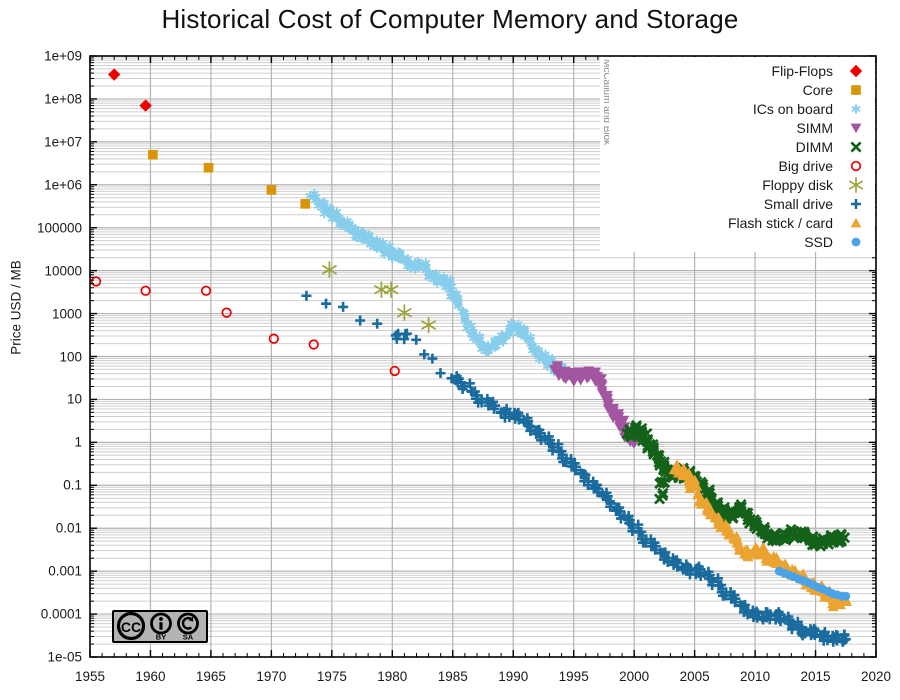 The width and height of the screenshot is (900, 700). What do you see at coordinates (331, 676) in the screenshot?
I see `x-tick-label: 1975` at bounding box center [331, 676].